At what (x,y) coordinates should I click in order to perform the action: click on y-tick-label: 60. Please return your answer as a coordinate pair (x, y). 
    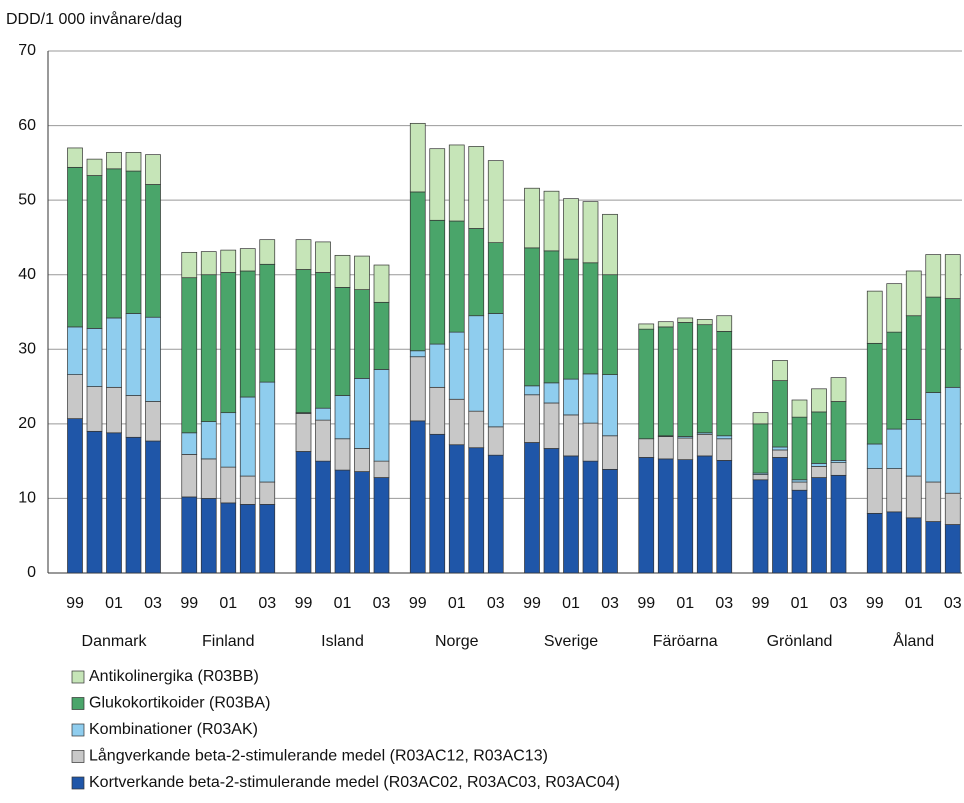
    Looking at the image, I should click on (27, 125).